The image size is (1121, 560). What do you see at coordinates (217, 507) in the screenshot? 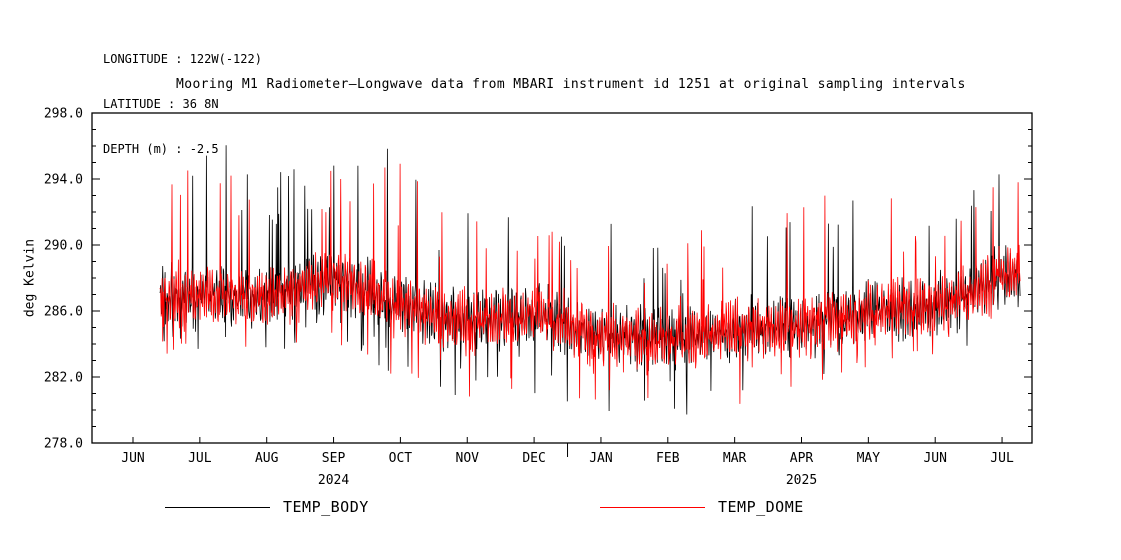
I see `temp-body-line-swatch` at bounding box center [217, 507].